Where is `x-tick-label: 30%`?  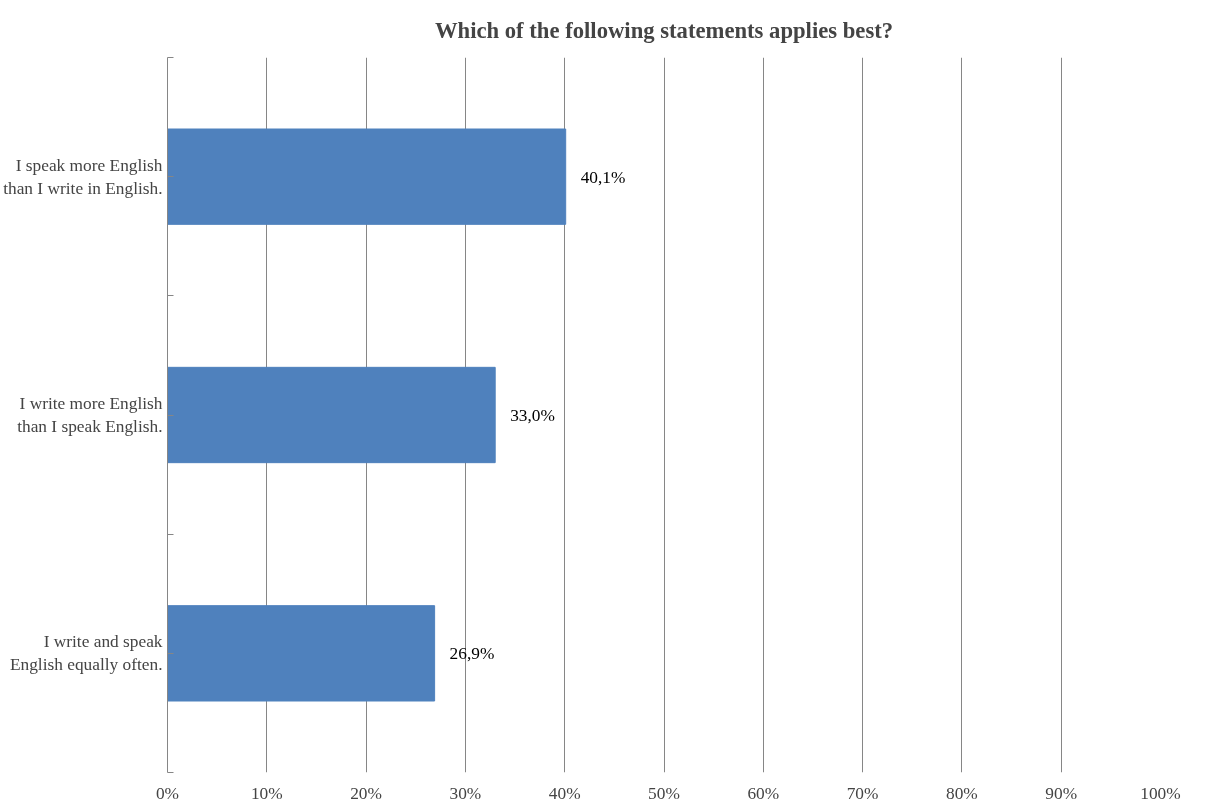
x-tick-label: 30% is located at coordinates (465, 793).